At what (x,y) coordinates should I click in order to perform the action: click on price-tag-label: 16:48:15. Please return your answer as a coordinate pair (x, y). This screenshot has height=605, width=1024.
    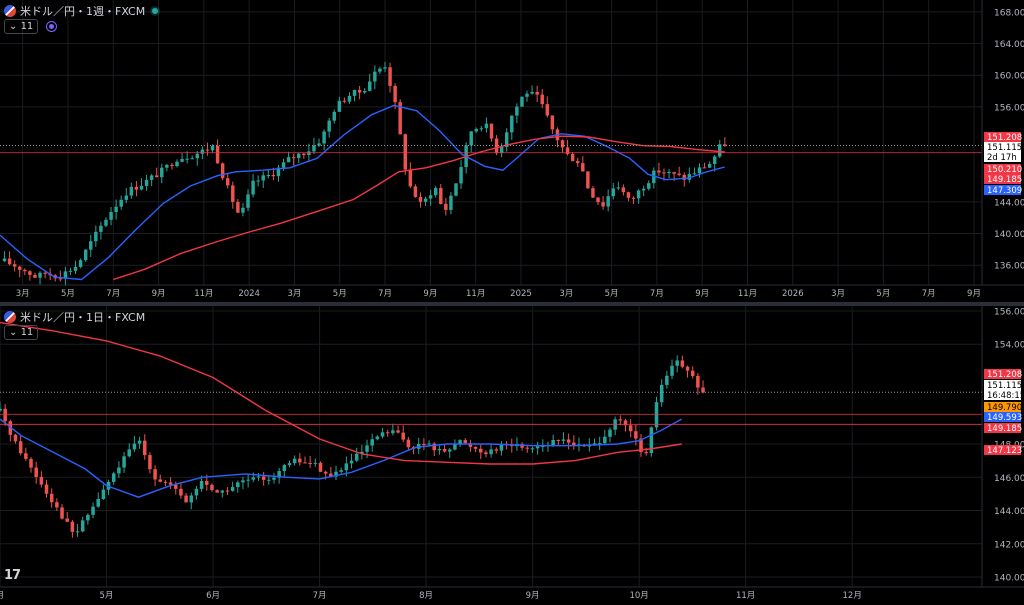
    Looking at the image, I should click on (1005, 396).